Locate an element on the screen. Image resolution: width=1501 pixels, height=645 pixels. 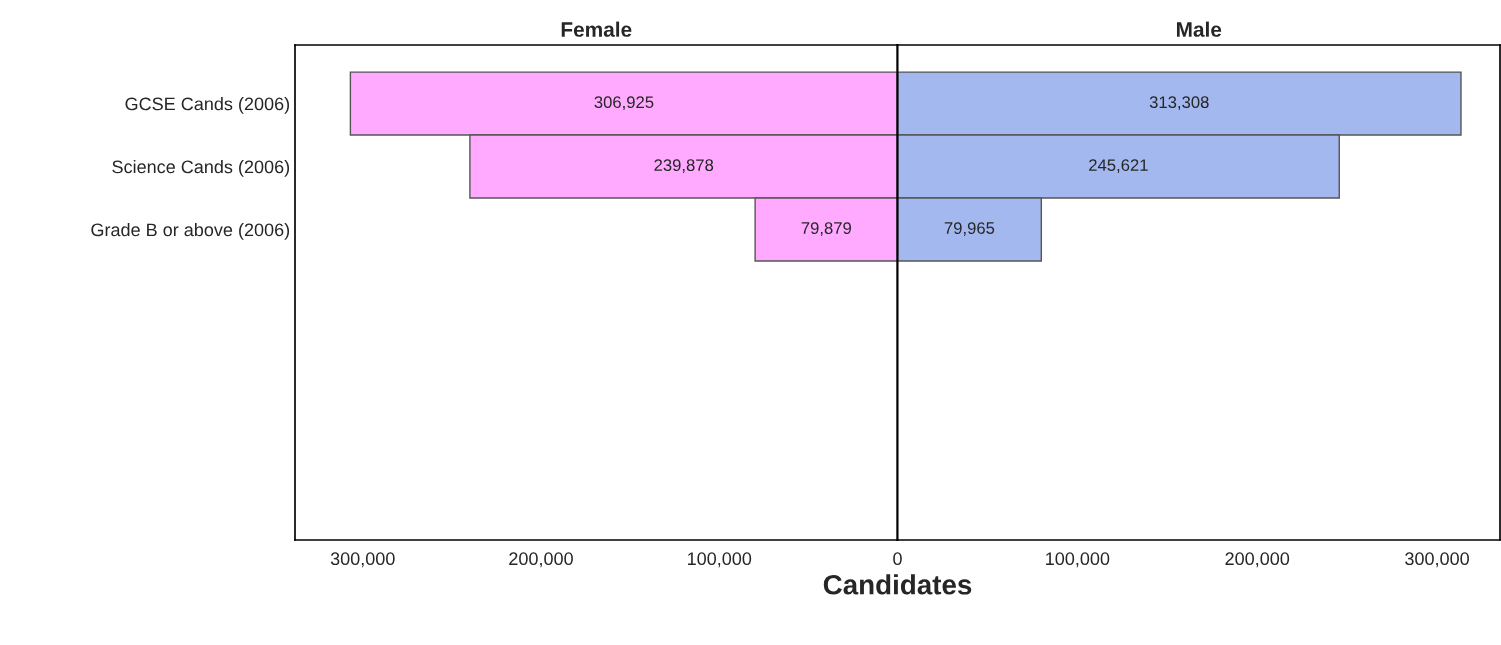
data-label: 79,879 is located at coordinates (826, 229).